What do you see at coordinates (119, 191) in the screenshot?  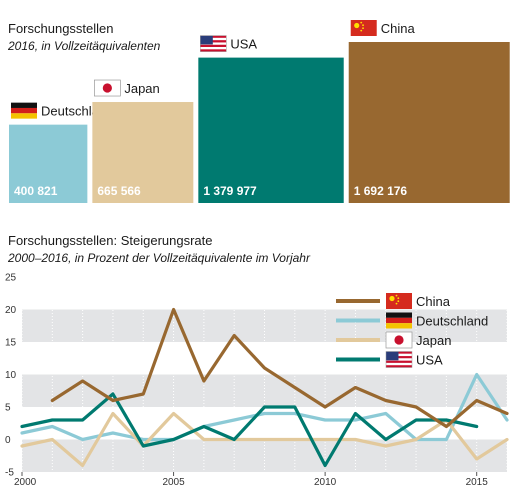 I see `bar-value-japan: 665 566` at bounding box center [119, 191].